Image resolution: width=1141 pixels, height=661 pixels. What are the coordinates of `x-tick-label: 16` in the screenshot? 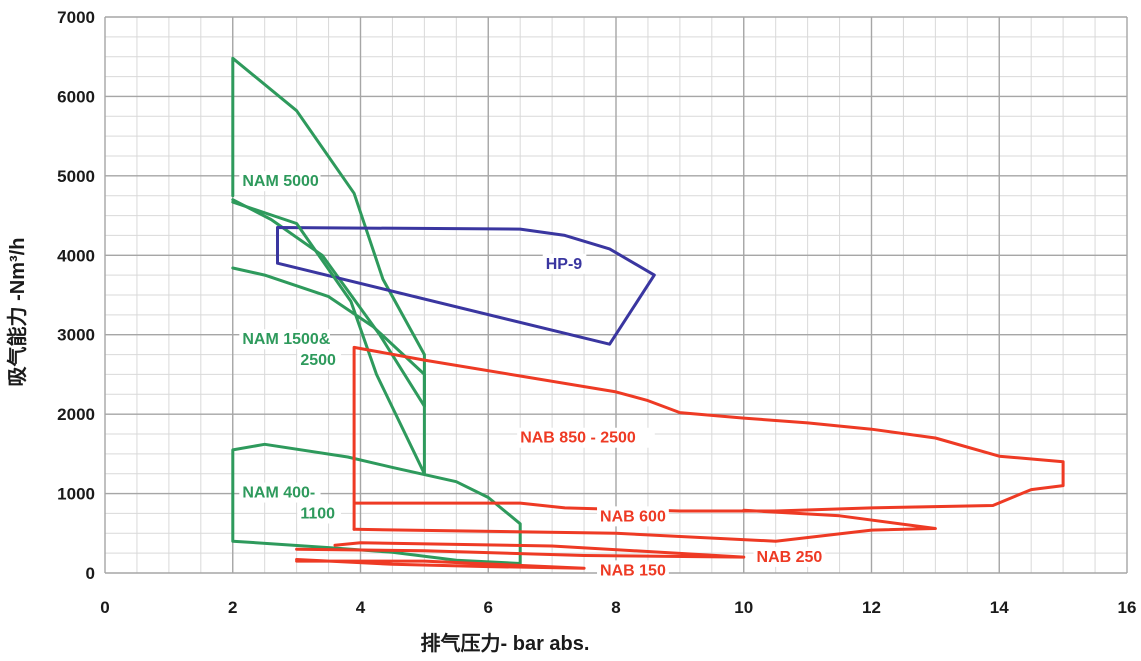 It's located at (1127, 607).